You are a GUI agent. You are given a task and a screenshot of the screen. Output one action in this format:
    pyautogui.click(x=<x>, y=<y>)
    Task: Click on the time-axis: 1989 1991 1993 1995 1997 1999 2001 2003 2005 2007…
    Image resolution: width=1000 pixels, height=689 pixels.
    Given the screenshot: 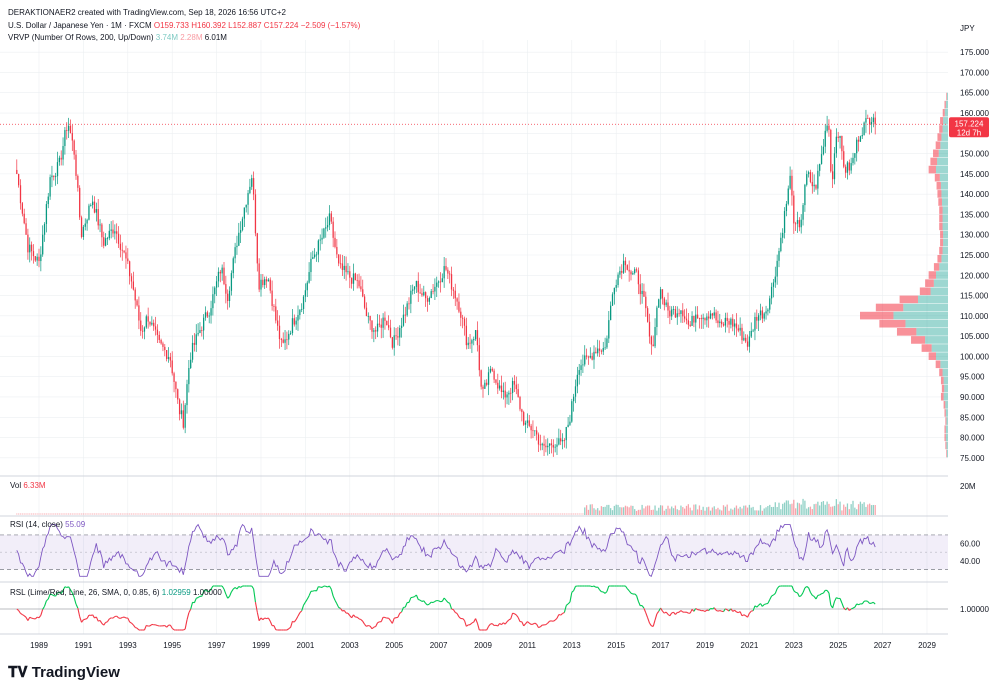 What is the action you would take?
    pyautogui.click(x=483, y=645)
    